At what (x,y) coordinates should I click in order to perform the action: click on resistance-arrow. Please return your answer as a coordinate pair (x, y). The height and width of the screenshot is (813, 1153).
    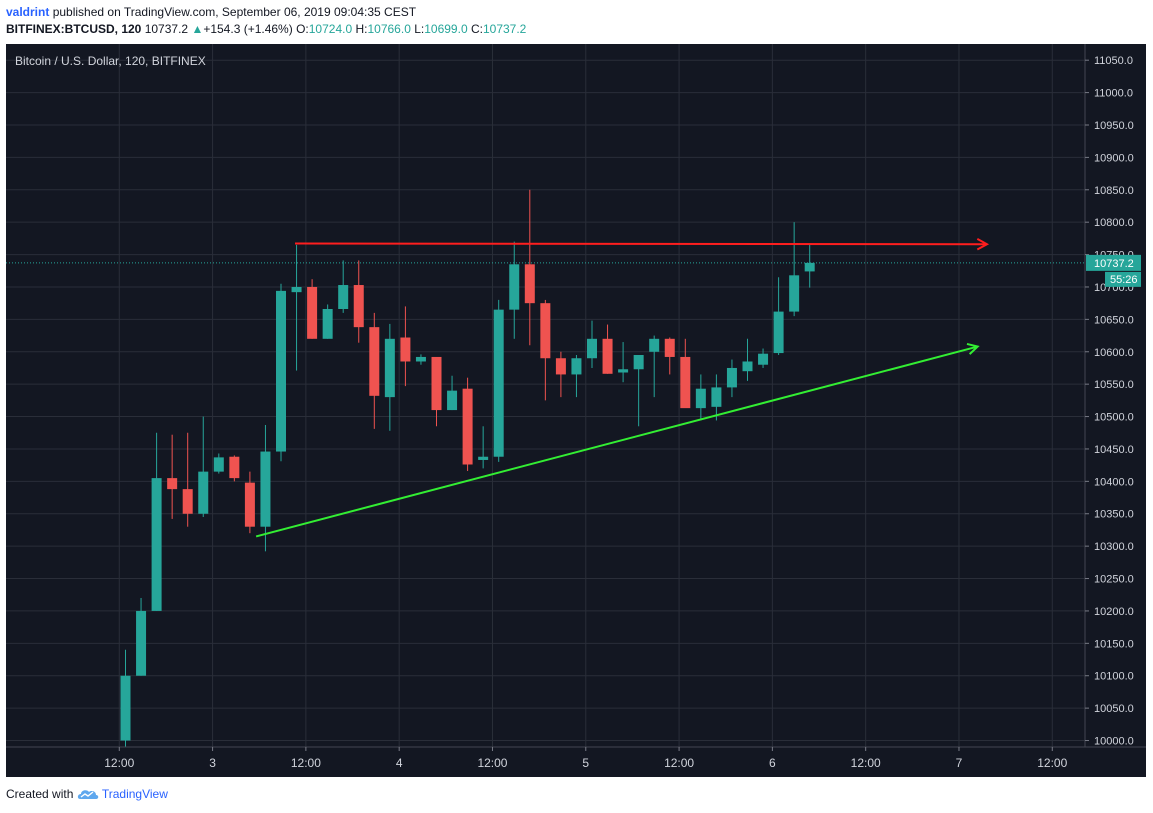
    Looking at the image, I should click on (642, 244).